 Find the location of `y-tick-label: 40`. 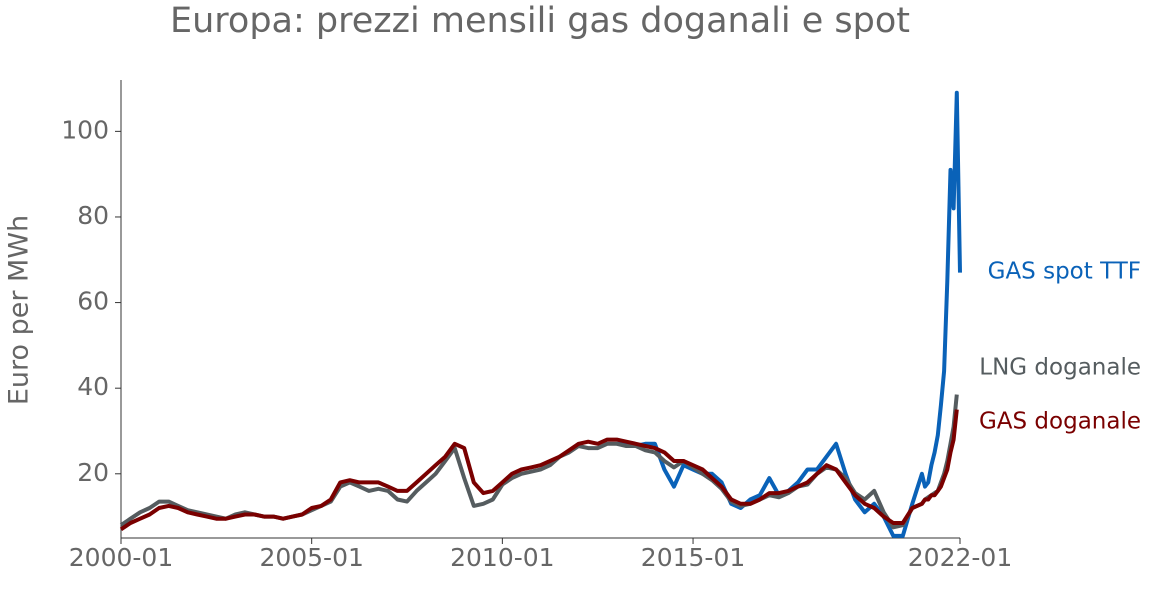

y-tick-label: 40 is located at coordinates (93, 386).